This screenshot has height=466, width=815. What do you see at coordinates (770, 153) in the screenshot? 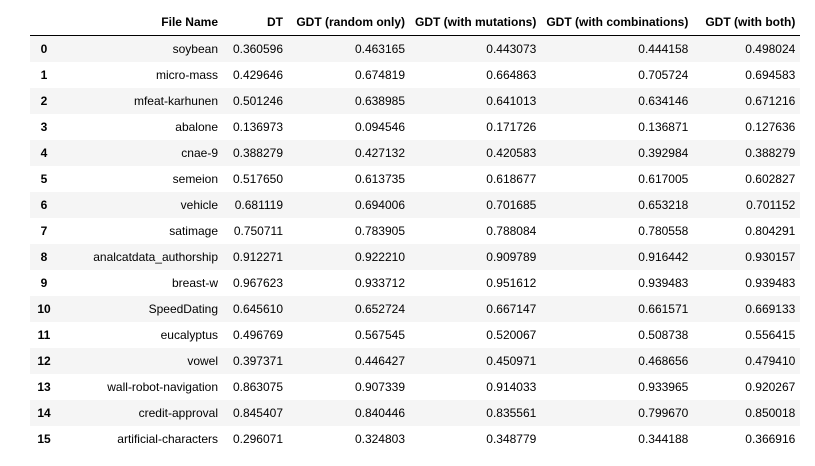
I see `gdt-with-both-cell: 0.388279` at bounding box center [770, 153].